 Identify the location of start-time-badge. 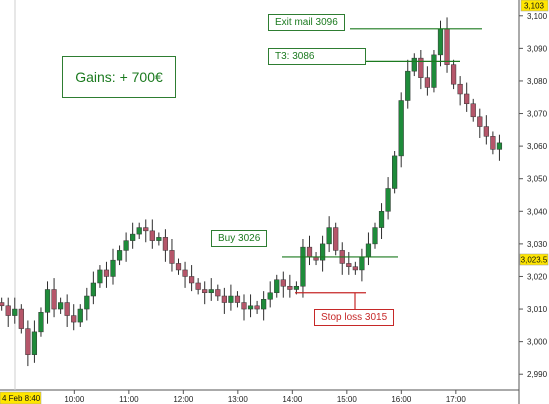
(21, 397).